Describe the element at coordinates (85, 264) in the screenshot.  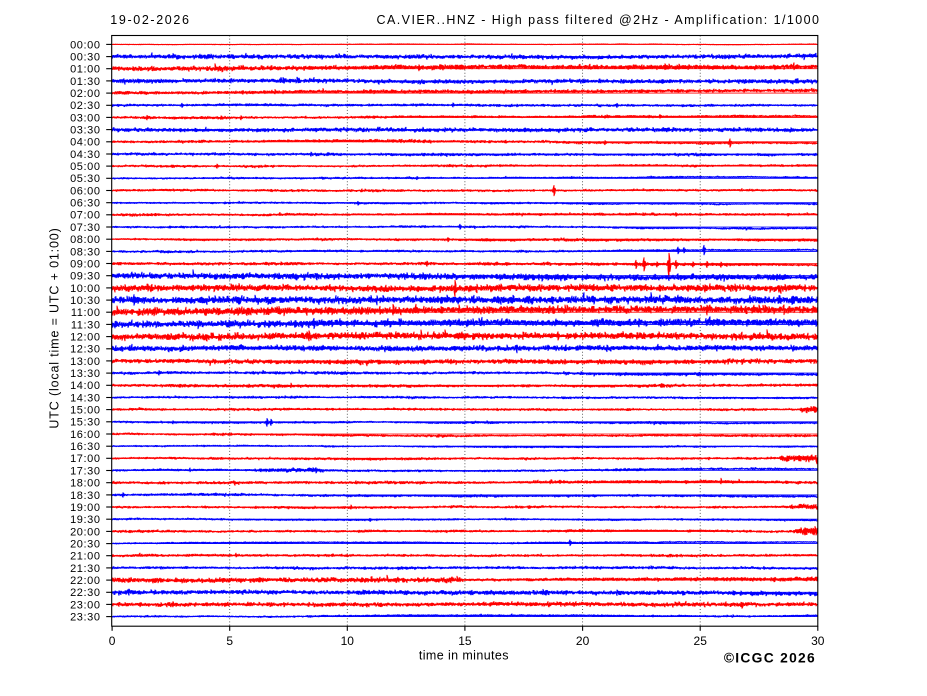
I see `svg-text: 09:00` at that location.